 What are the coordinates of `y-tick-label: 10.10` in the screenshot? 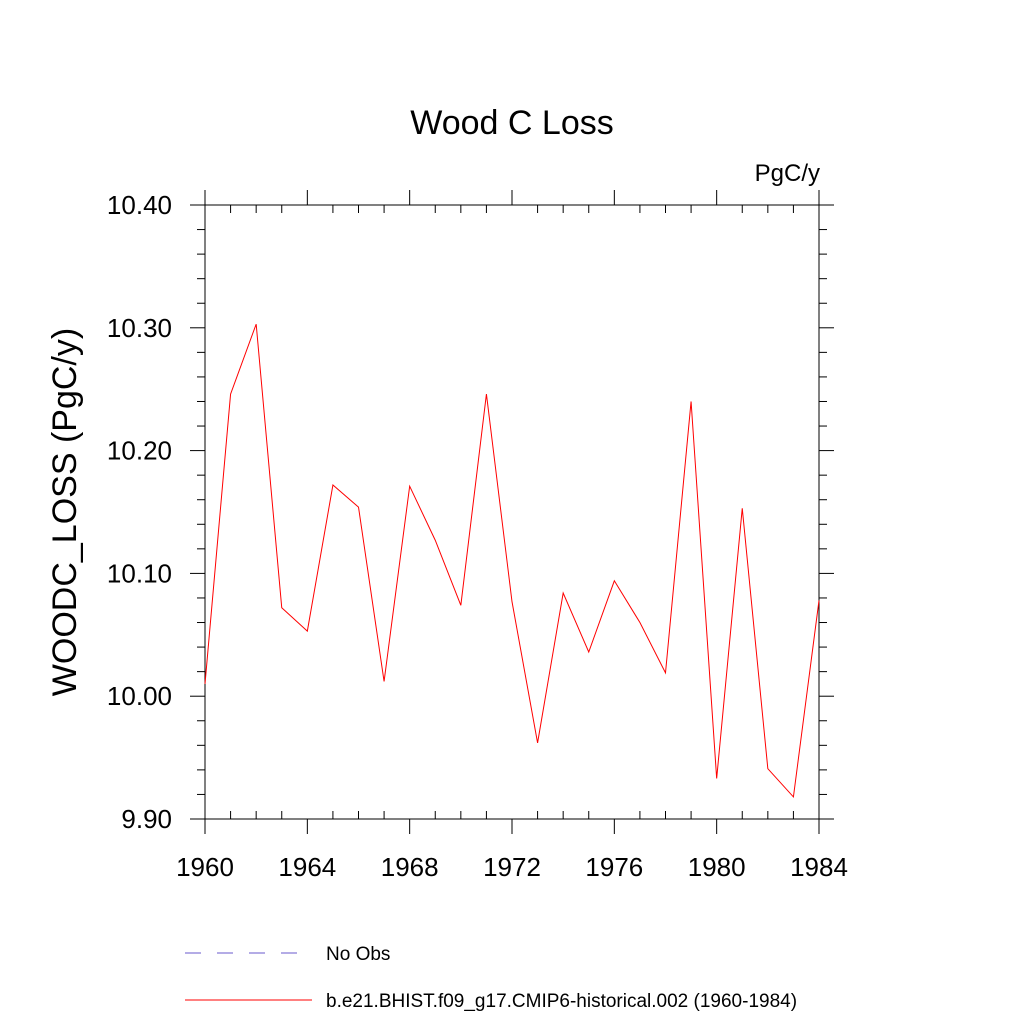 It's located at (139, 573).